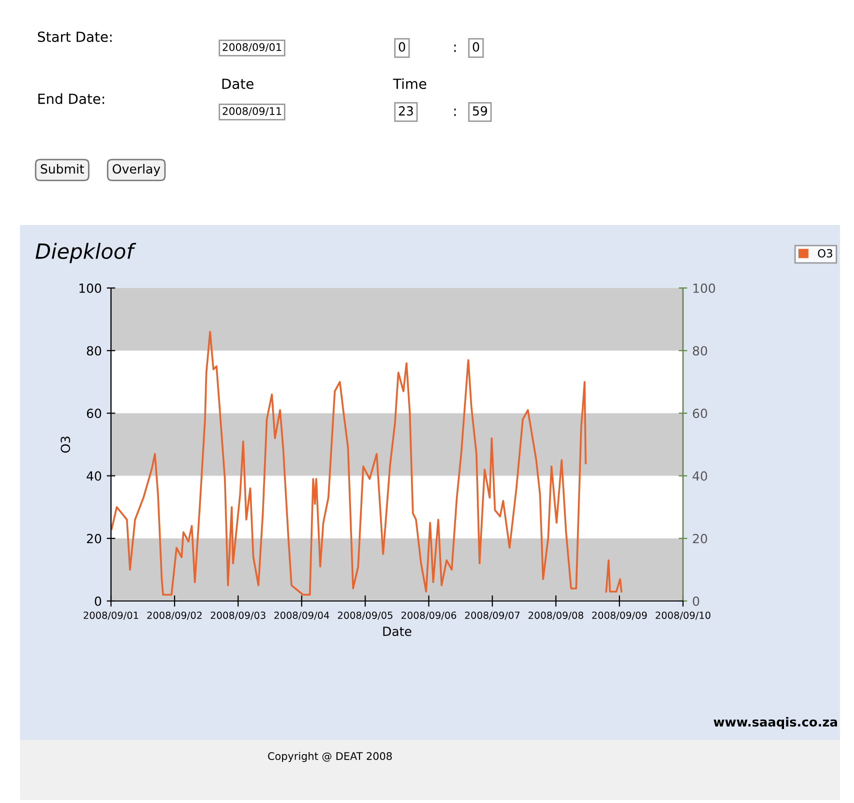 Image resolution: width=854 pixels, height=803 pixels. I want to click on text: End Date:, so click(71, 98).